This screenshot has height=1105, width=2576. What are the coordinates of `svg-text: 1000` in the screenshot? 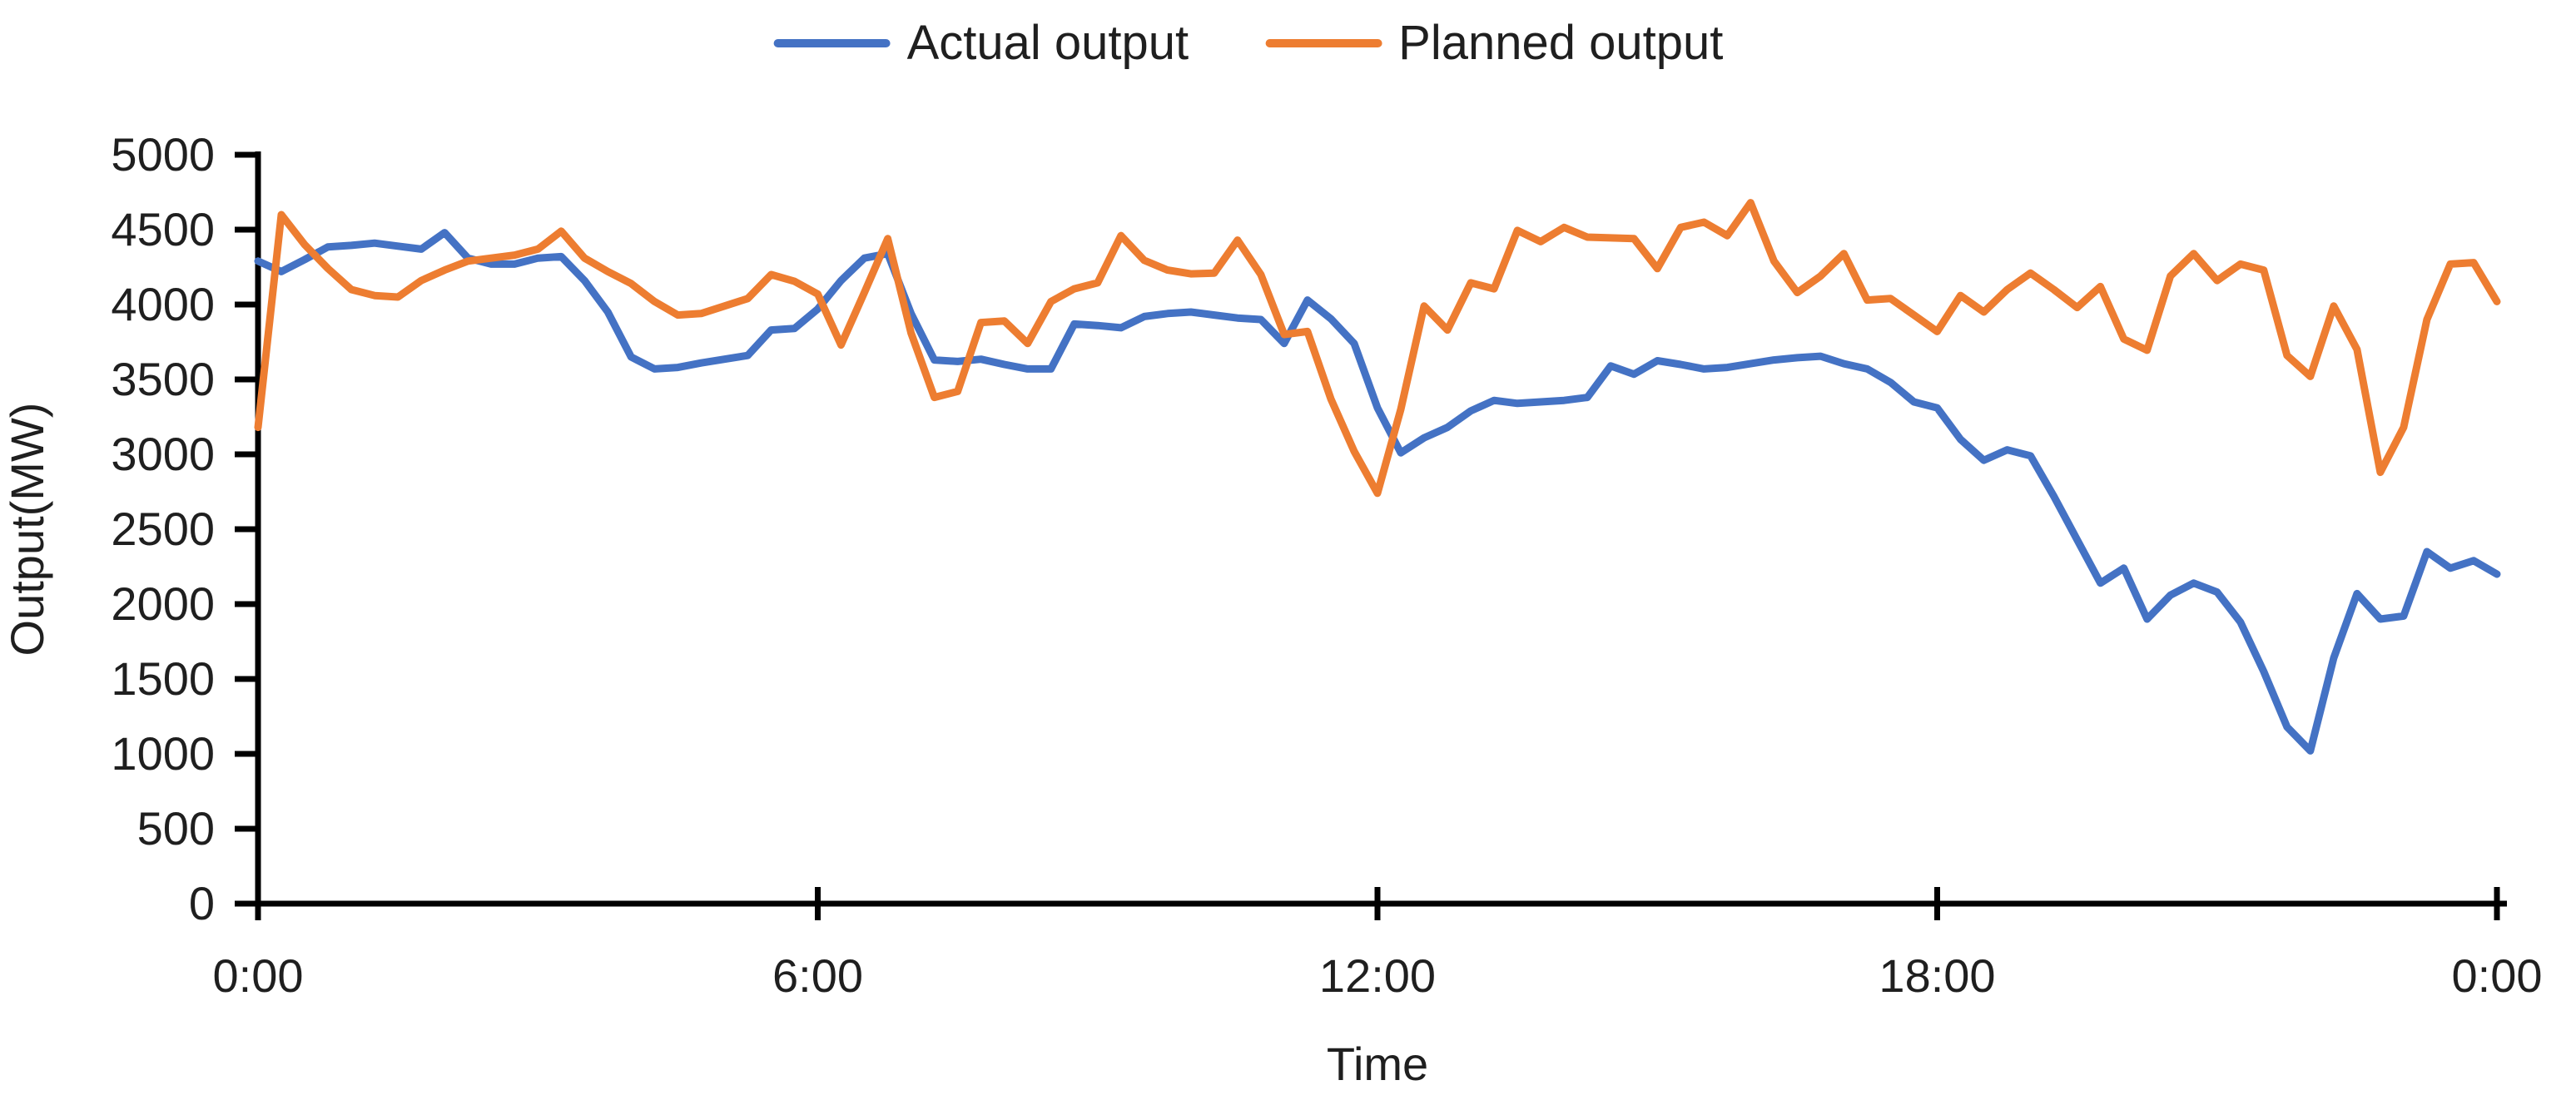 It's located at (163, 753).